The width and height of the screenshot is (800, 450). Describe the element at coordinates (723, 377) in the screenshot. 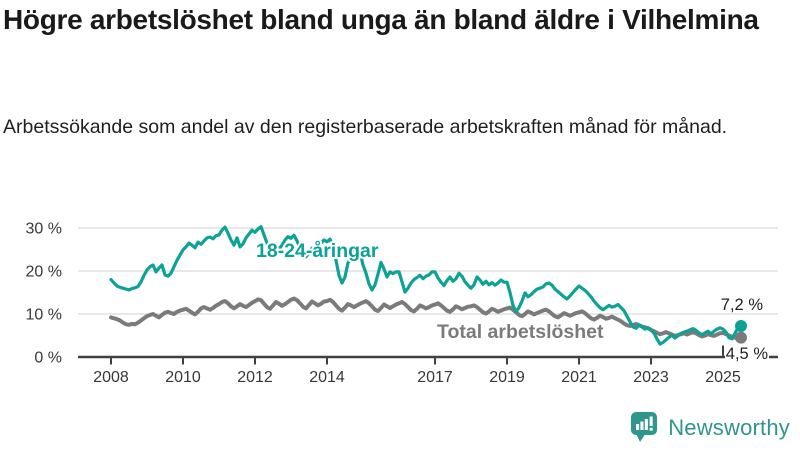

I see `x-tick-label-2025: 2025` at that location.